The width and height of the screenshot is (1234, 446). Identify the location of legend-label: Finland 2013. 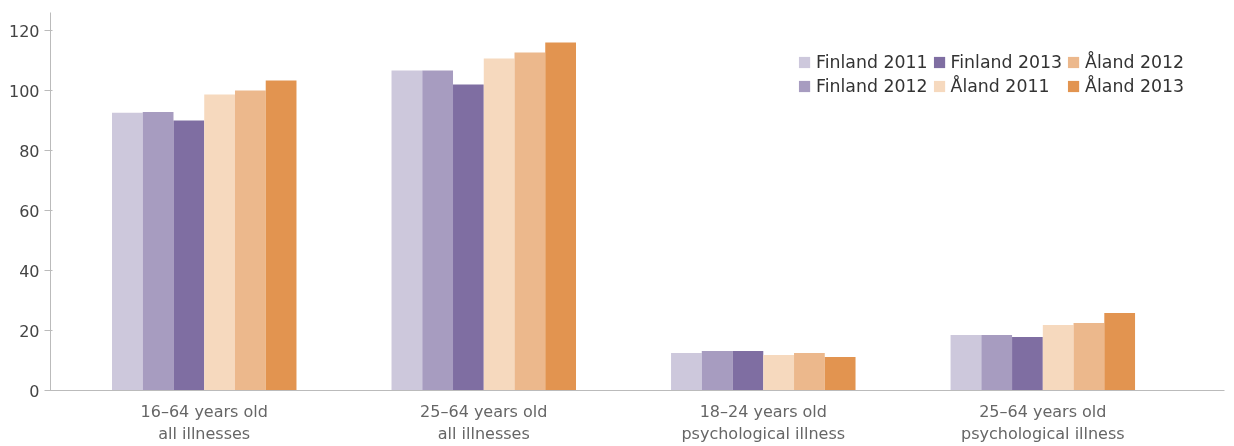
(1006, 62).